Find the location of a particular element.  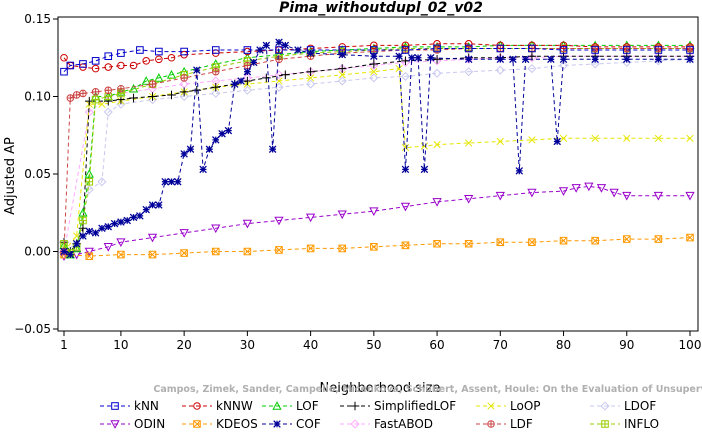

legend-label-ldf: LDF is located at coordinates (521, 424).